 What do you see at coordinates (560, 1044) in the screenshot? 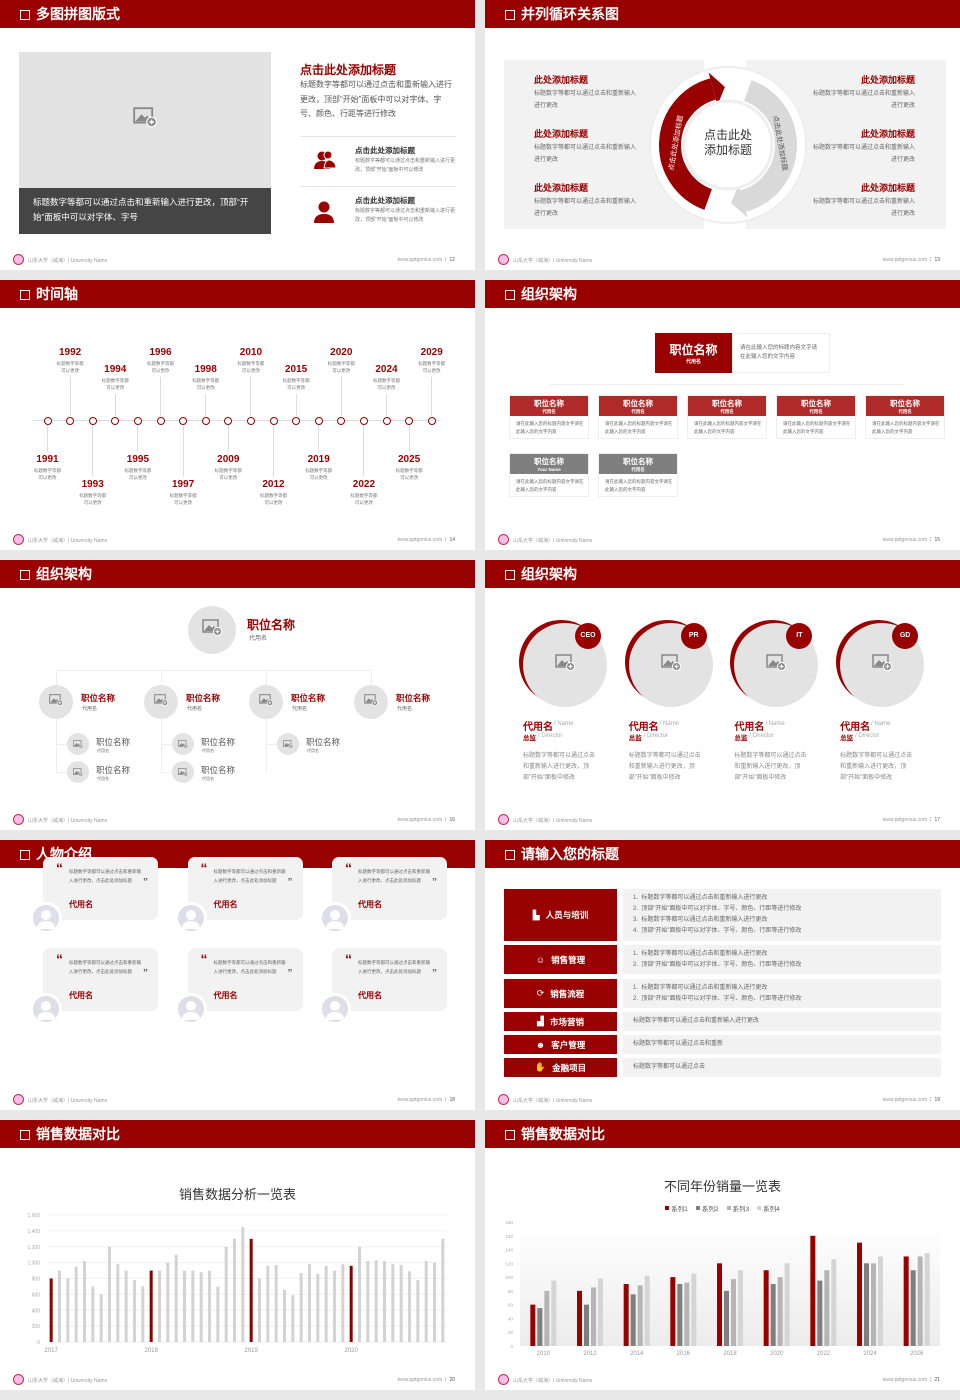
I see `category-button: ☻ 客户管理` at bounding box center [560, 1044].